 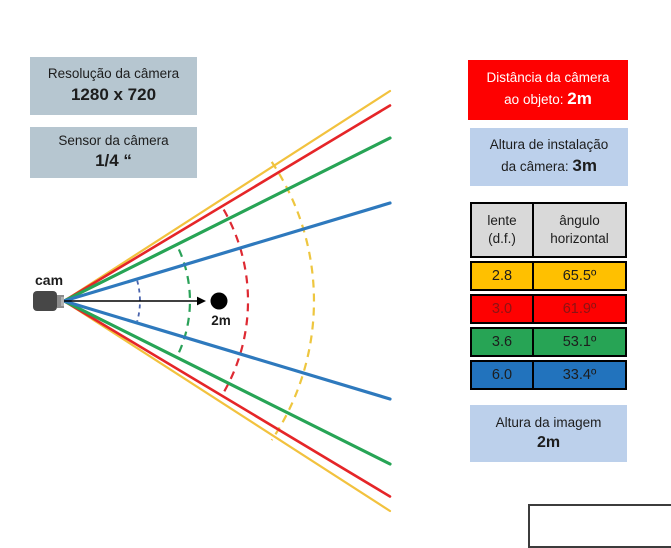 I want to click on object-distance-label: 2m, so click(x=221, y=320).